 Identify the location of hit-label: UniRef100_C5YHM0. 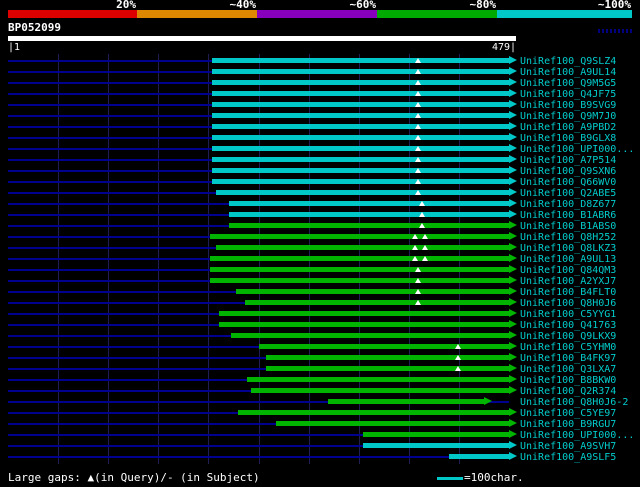
(568, 347).